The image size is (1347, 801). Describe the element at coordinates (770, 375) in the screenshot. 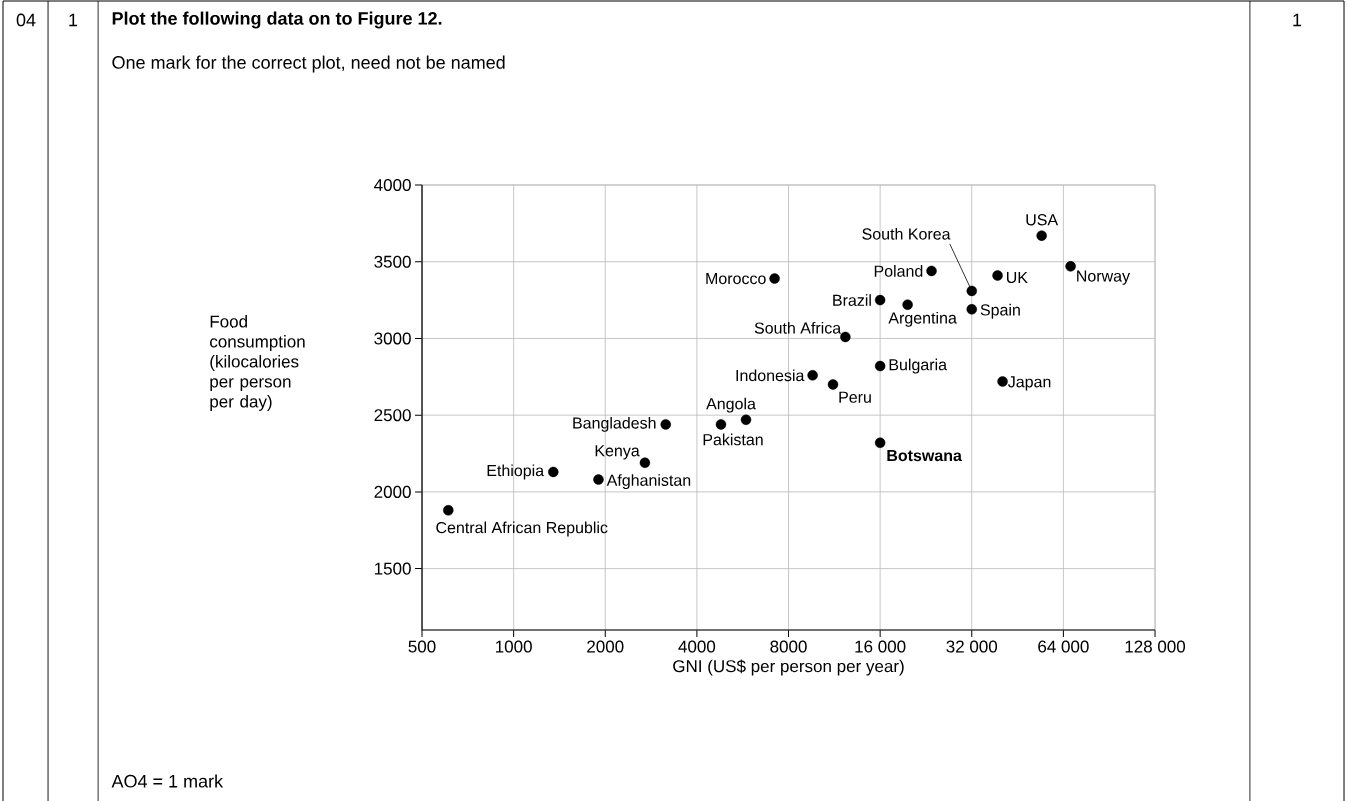

I see `annotation: Indonesia` at that location.